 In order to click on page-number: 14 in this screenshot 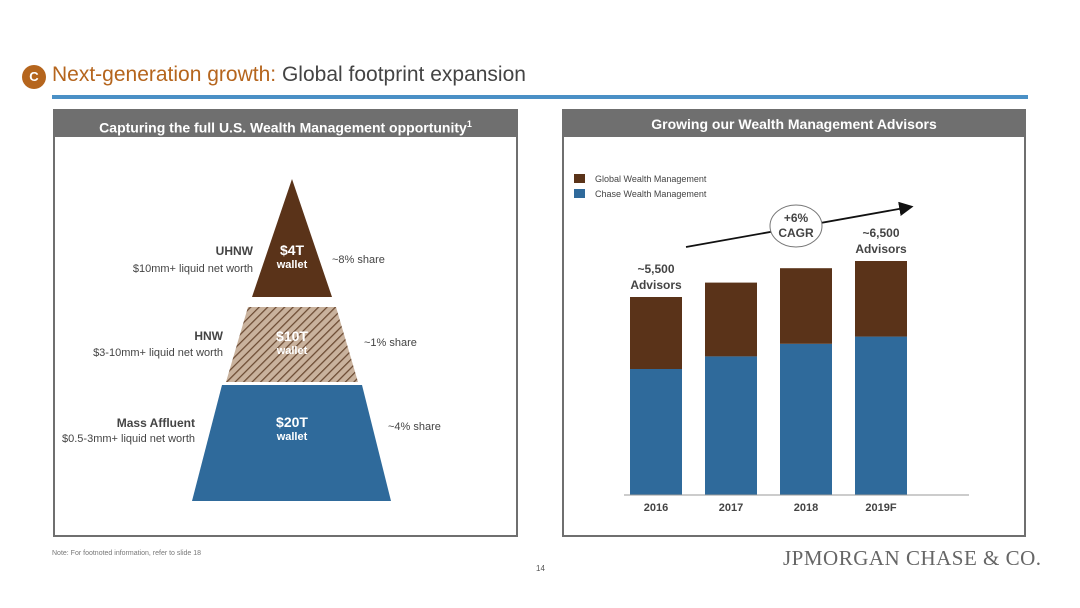, I will do `click(540, 568)`.